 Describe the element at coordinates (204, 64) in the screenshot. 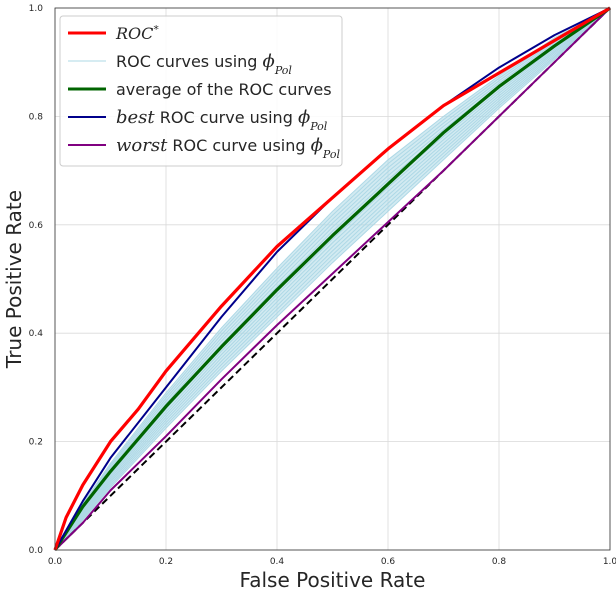

I see `legend-label-roc-curves: ROC curves using ϕPol` at that location.